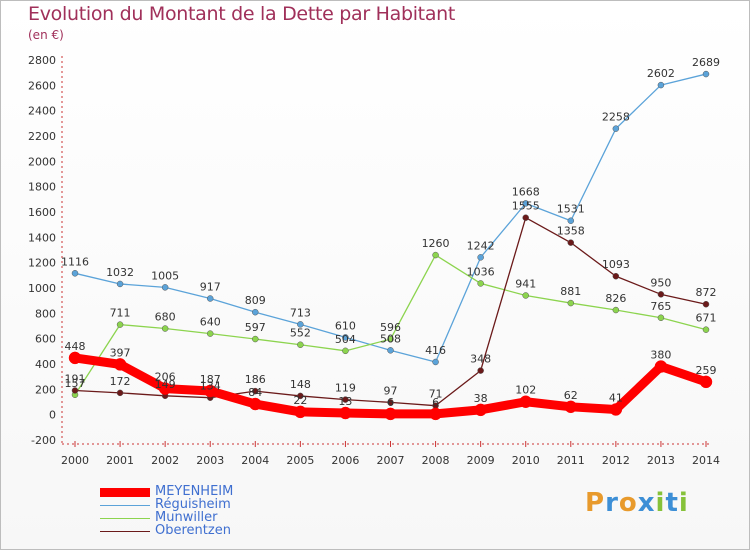 The image size is (750, 550). I want to click on legend-label: Réguisheim, so click(193, 504).